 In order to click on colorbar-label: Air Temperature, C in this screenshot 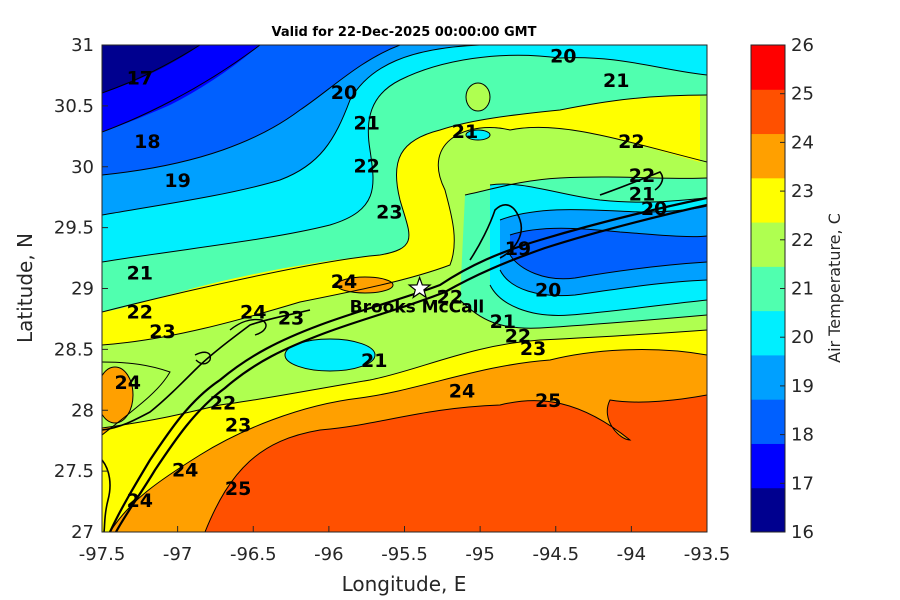, I will do `click(834, 288)`.